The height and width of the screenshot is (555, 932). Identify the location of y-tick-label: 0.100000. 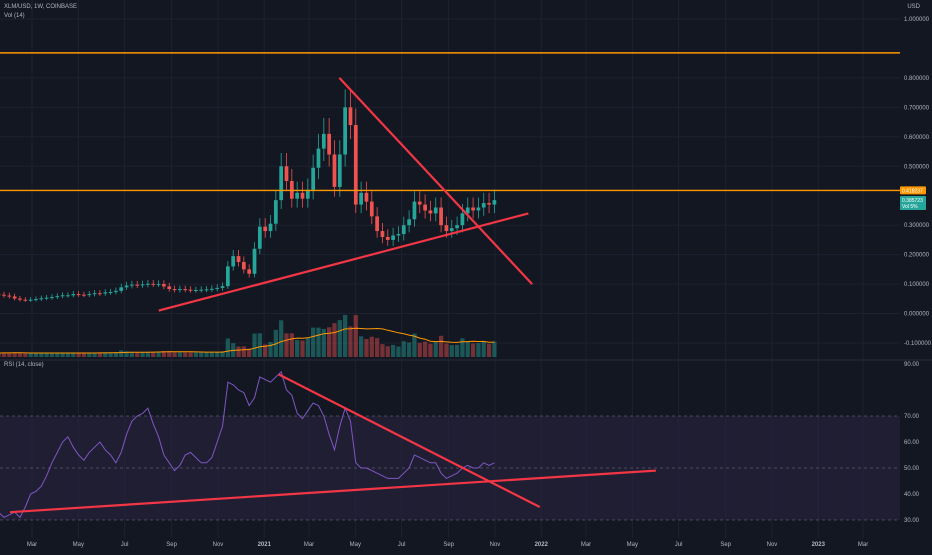
(917, 285).